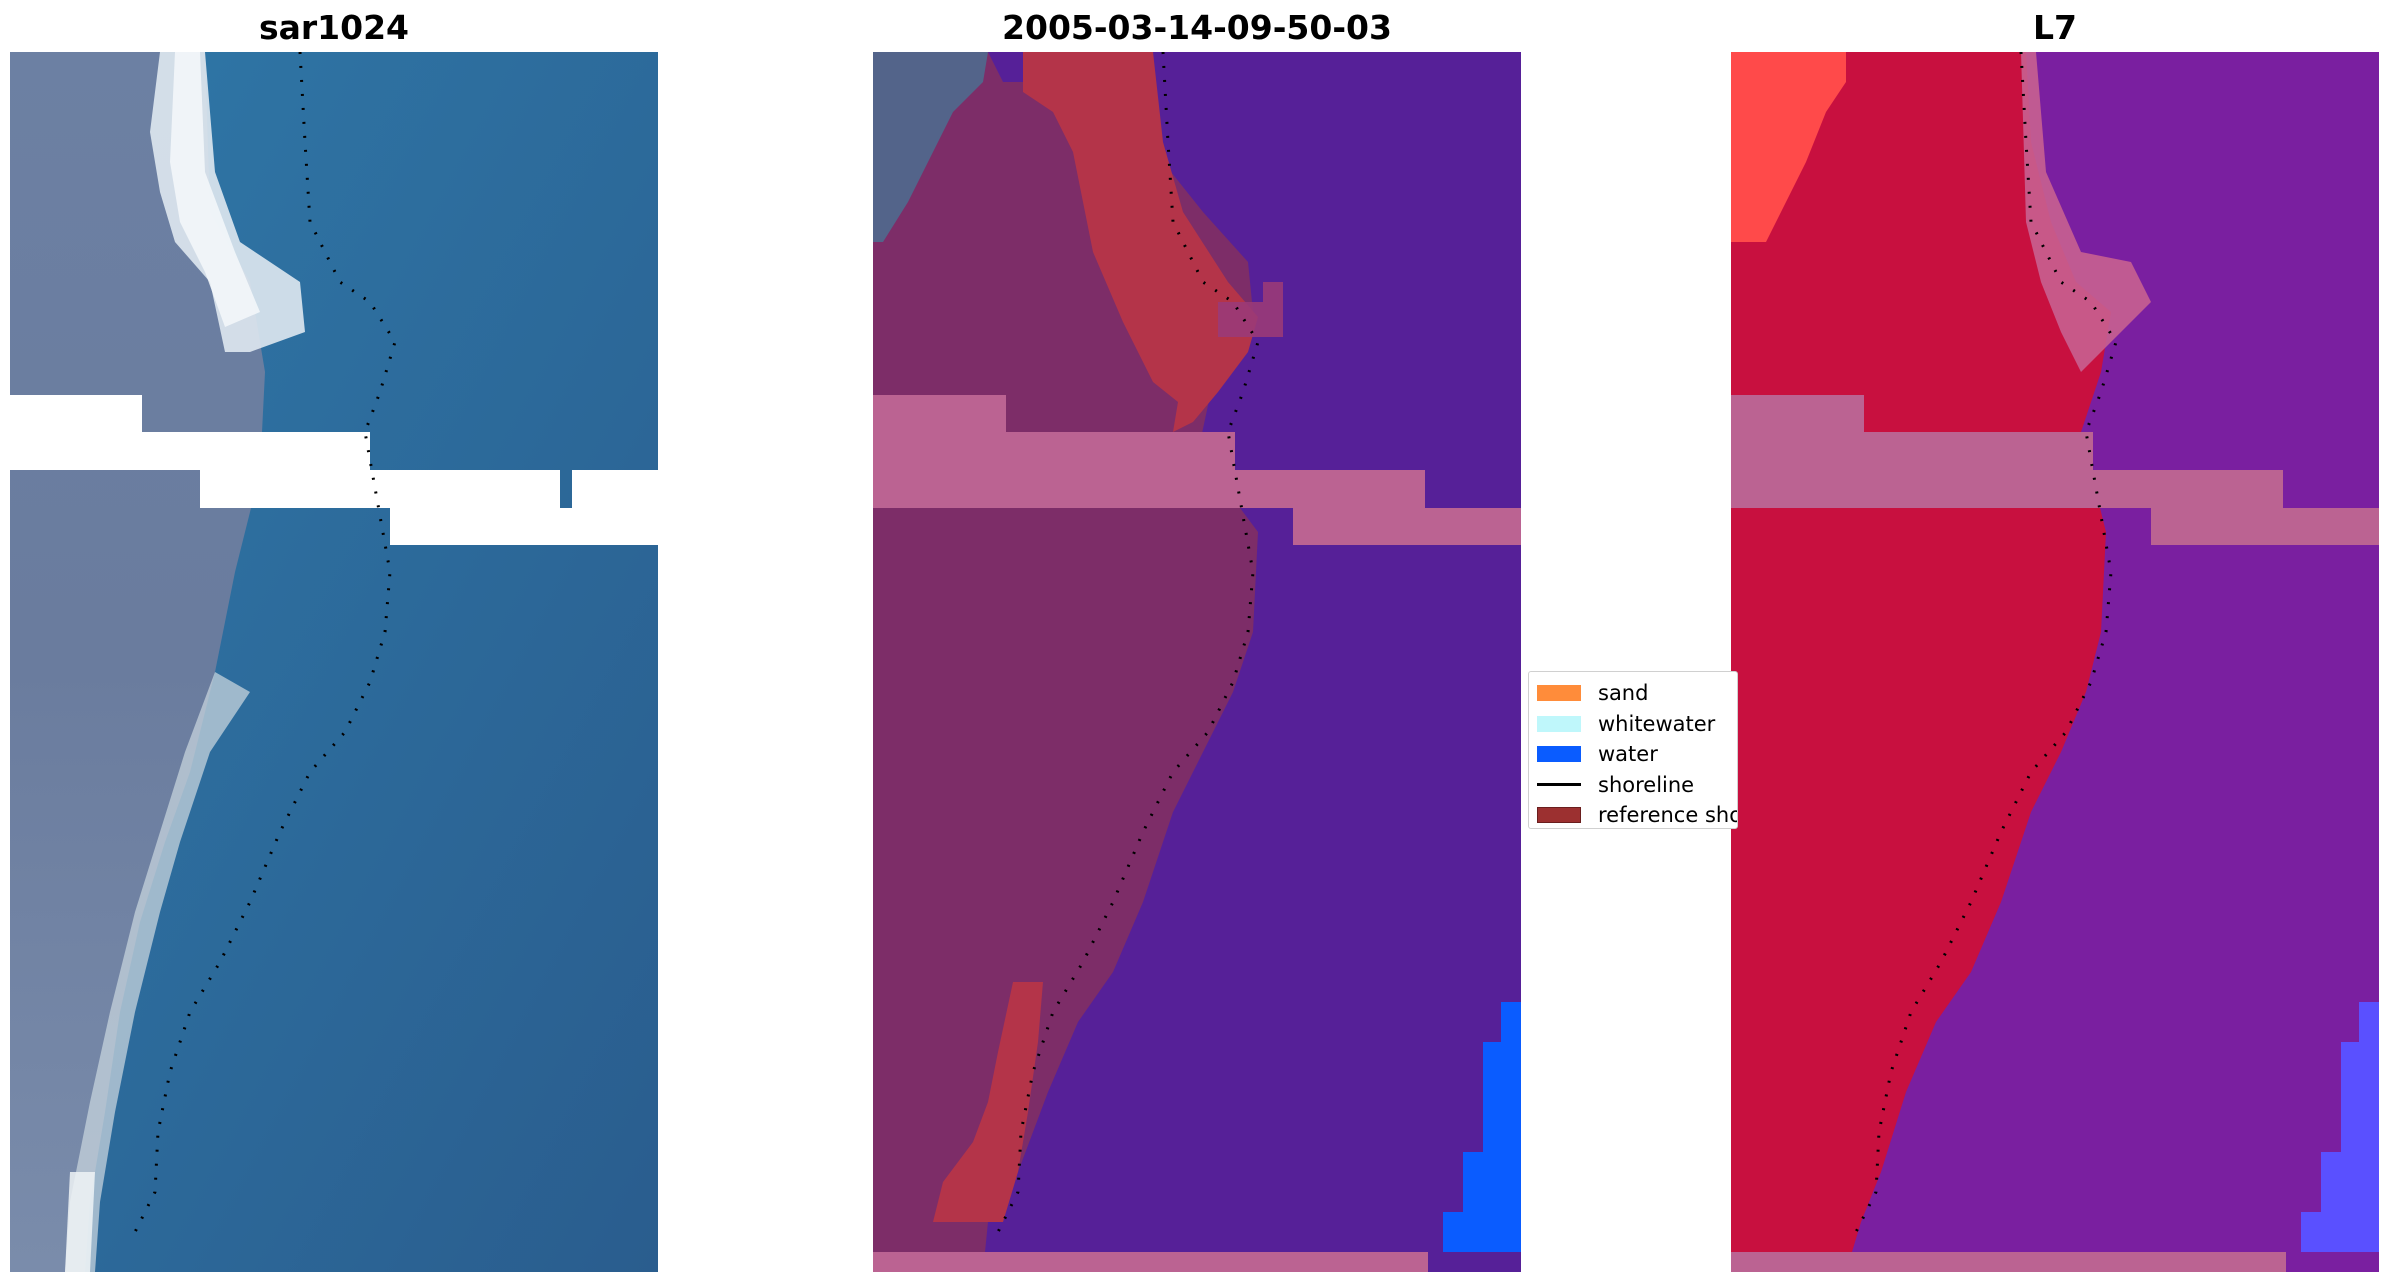 The width and height of the screenshot is (2390, 1283). What do you see at coordinates (1559, 785) in the screenshot?
I see `shoreline-line-swatch` at bounding box center [1559, 785].